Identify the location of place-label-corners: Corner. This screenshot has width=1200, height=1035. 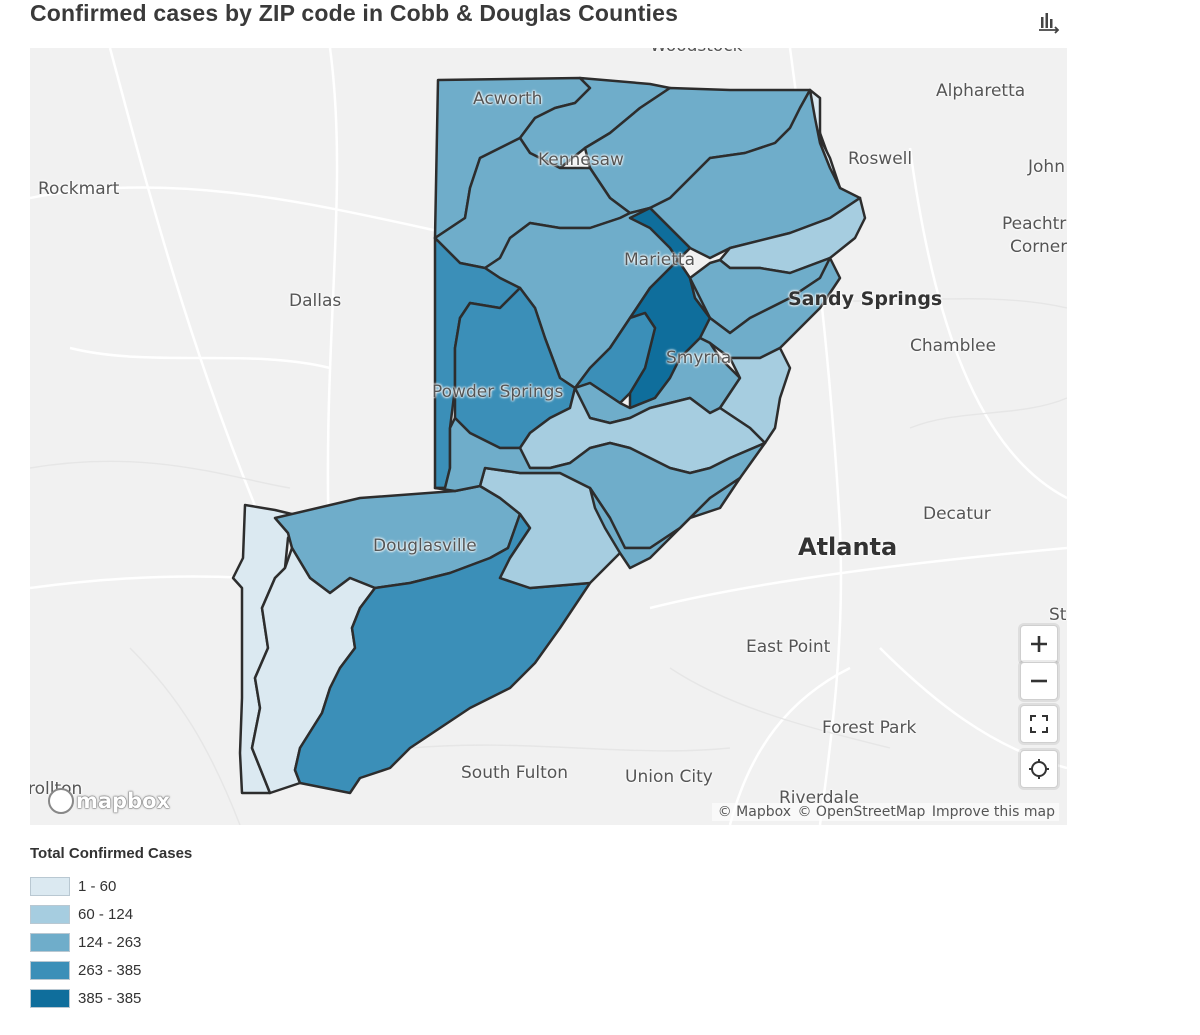
(1038, 247).